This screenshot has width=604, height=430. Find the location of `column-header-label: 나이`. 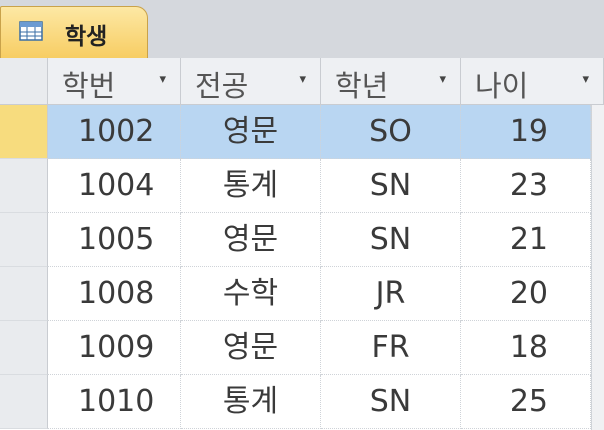

column-header-label: 나이 is located at coordinates (502, 86).